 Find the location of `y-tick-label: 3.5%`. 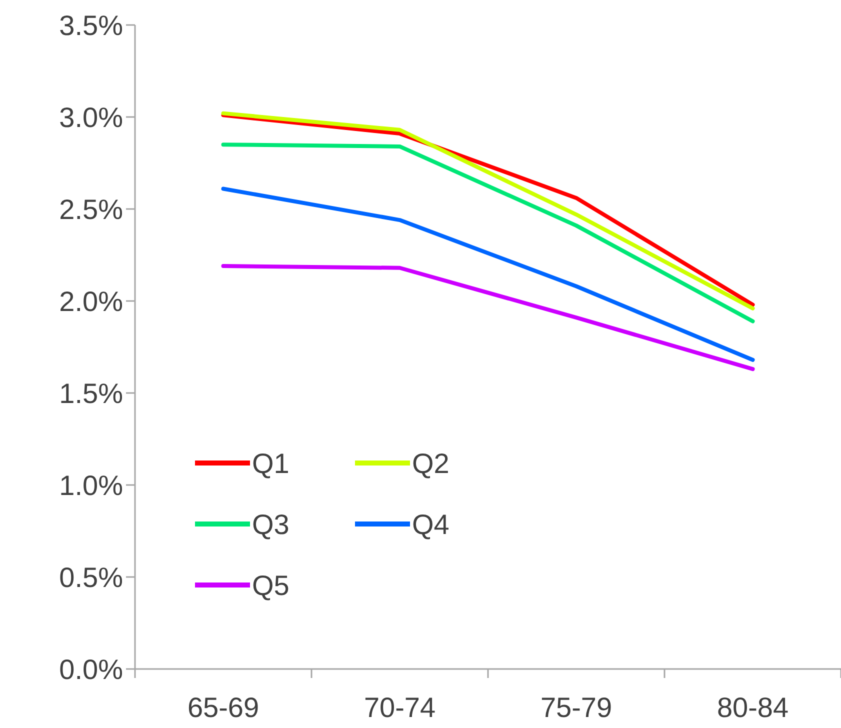

y-tick-label: 3.5% is located at coordinates (91, 25).